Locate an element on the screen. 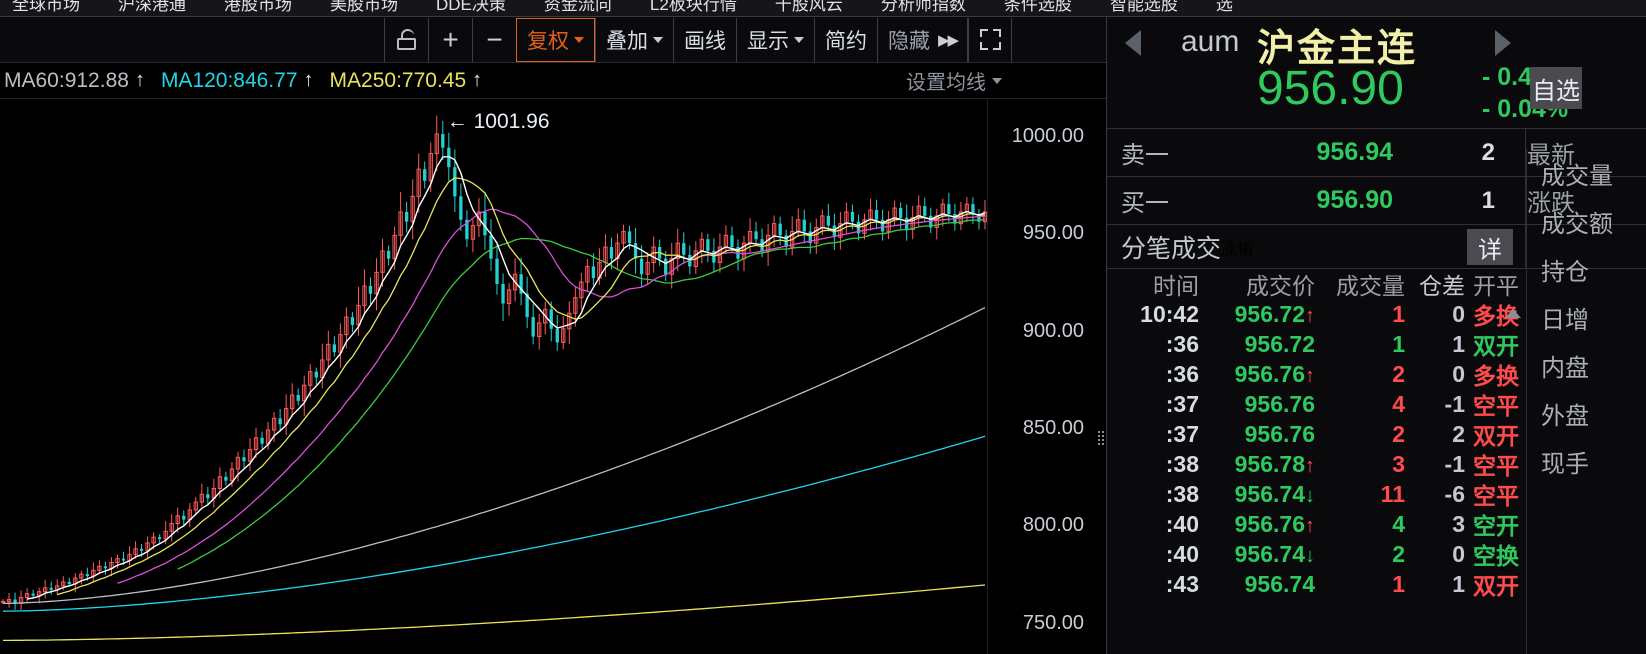  nav-item-10: 智能选股 is located at coordinates (1143, 7).